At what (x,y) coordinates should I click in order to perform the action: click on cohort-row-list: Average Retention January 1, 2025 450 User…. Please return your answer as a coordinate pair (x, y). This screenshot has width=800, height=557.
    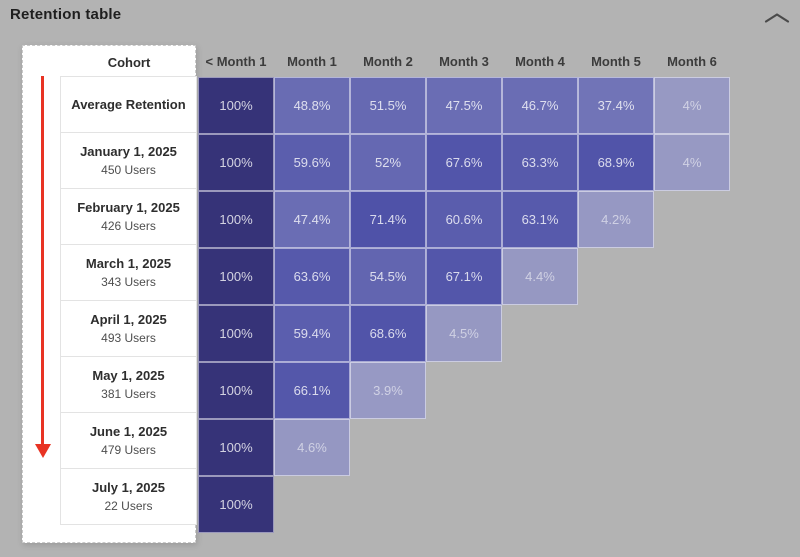
    Looking at the image, I should click on (128, 300).